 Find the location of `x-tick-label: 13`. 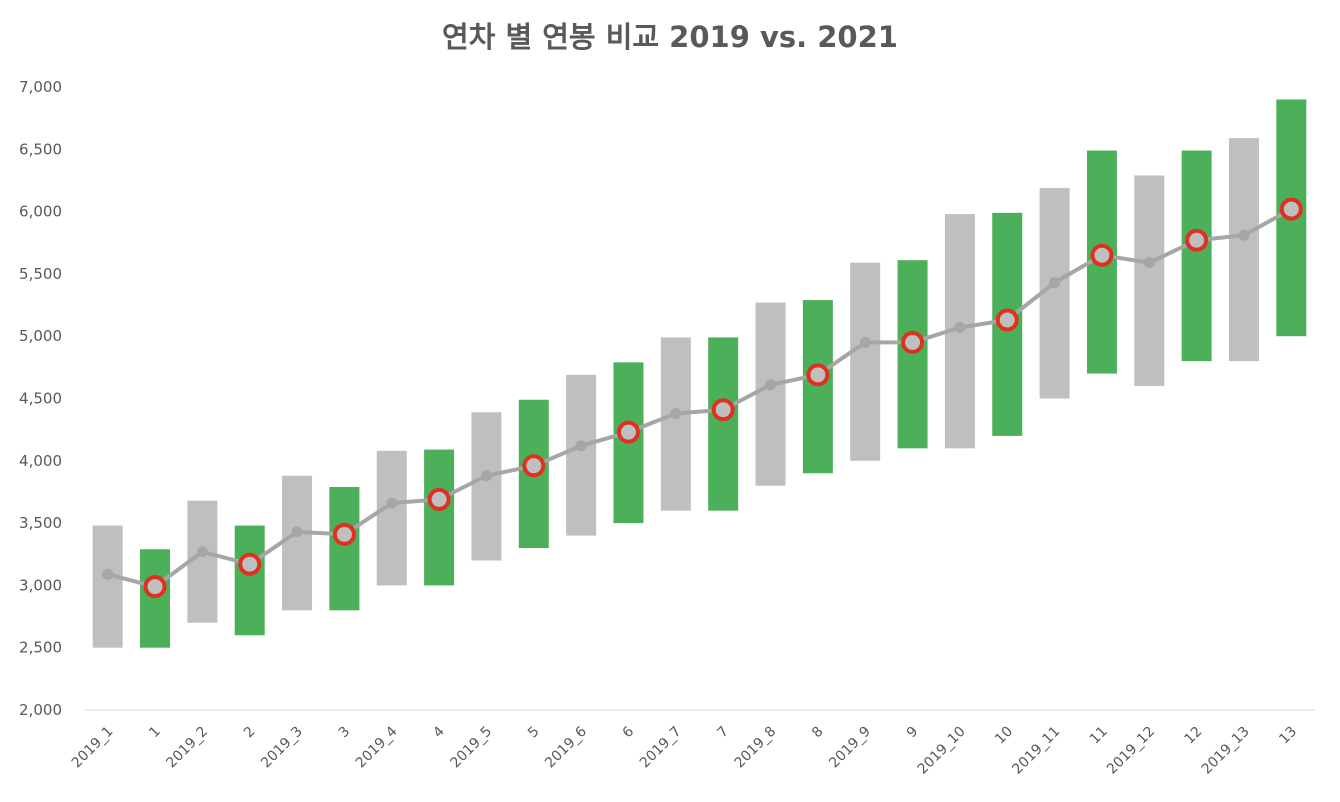

x-tick-label: 13 is located at coordinates (1288, 736).